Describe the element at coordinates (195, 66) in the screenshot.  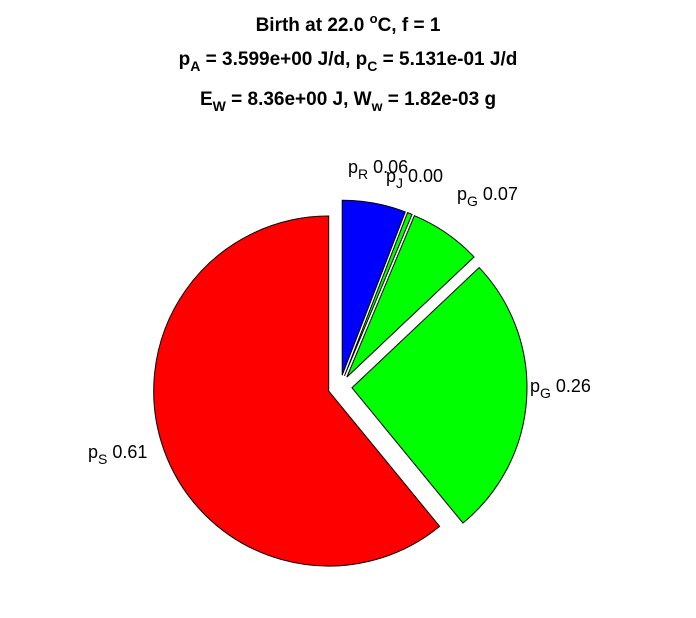
I see `title-line-2-a-sub: A` at that location.